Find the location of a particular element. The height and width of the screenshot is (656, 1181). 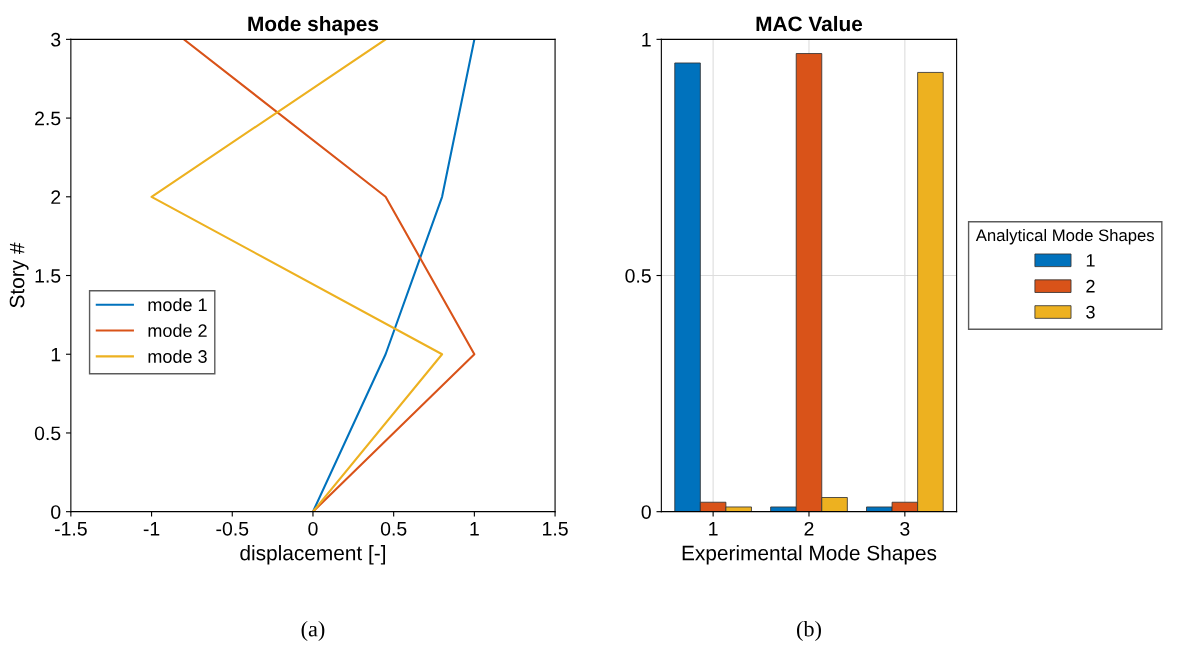

legend-title: Analytical Mode Shapes is located at coordinates (1065, 236).